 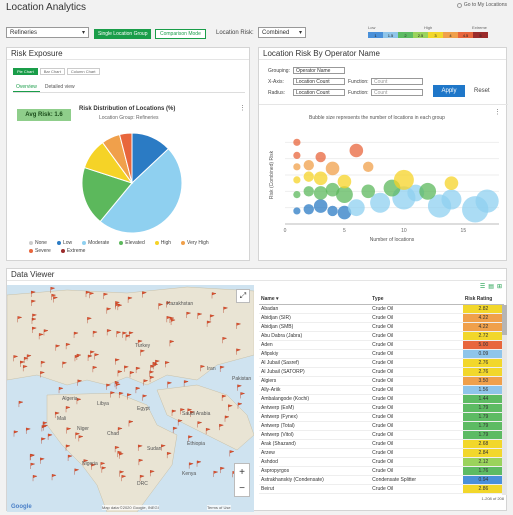 What do you see at coordinates (25, 71) in the screenshot?
I see `pie-chart-tab: Pie Chart` at bounding box center [25, 71].